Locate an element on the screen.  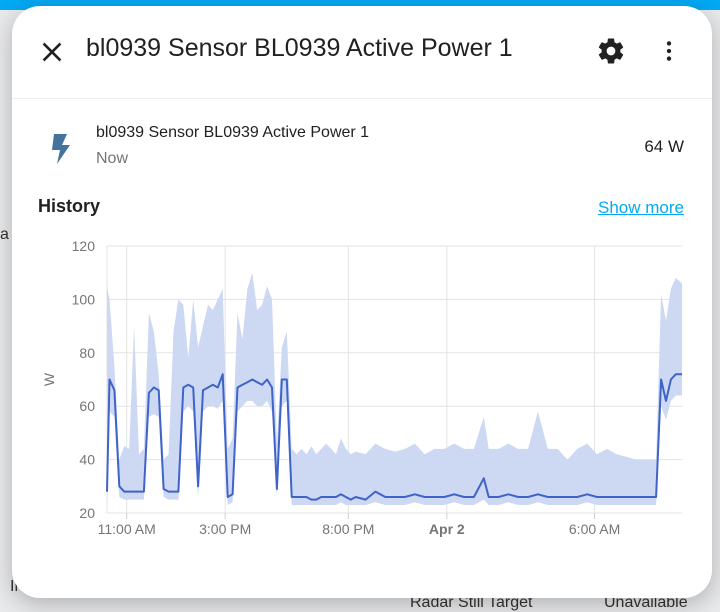
x-tick-label: 3:00 PM is located at coordinates (225, 529).